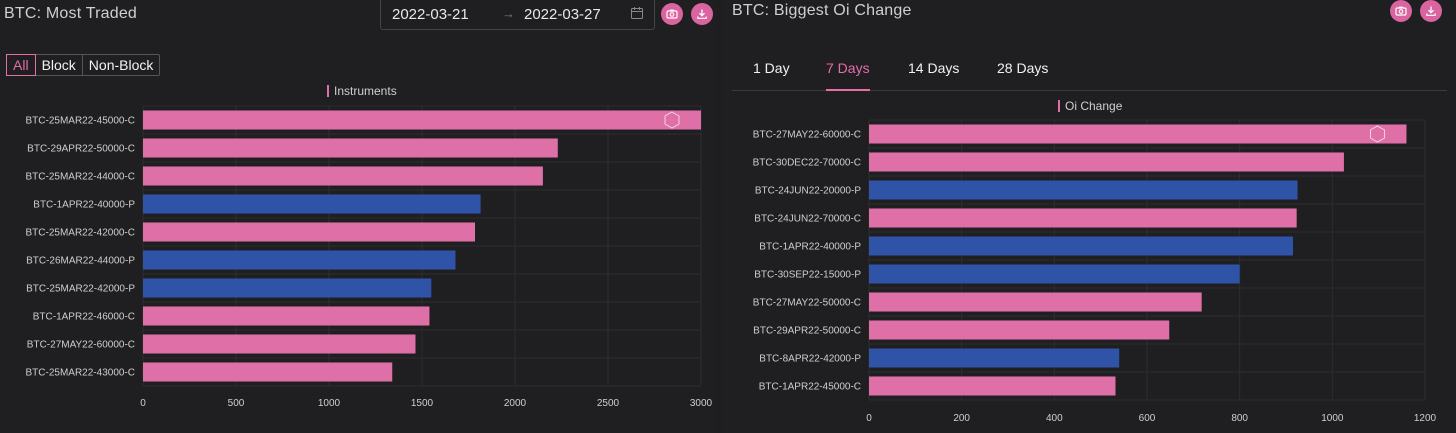 The image size is (1456, 433). What do you see at coordinates (1425, 418) in the screenshot?
I see `x-tick-label: 1200` at bounding box center [1425, 418].